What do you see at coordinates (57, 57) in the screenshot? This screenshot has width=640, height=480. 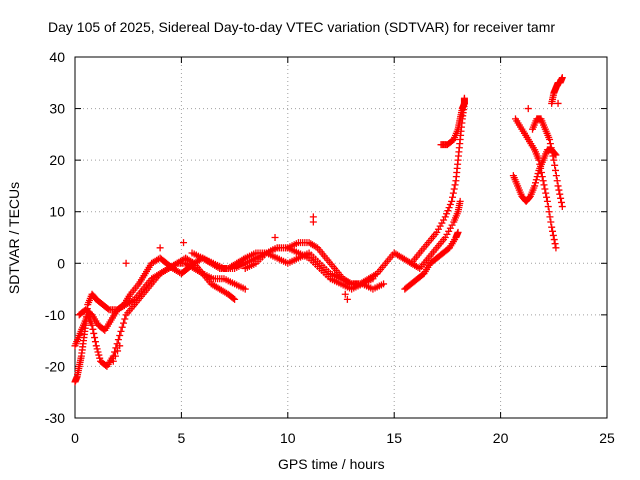 I see `y-tick-label: 40` at bounding box center [57, 57].